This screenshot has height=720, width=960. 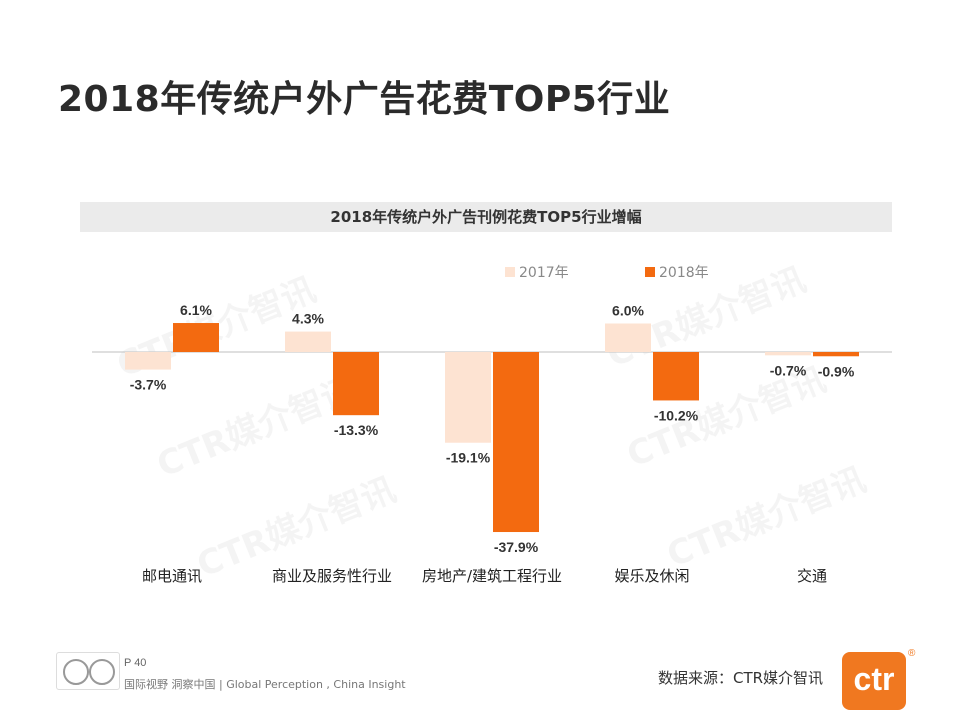 What do you see at coordinates (788, 370) in the screenshot?
I see `data-label-2017-4: -0.7%` at bounding box center [788, 370].